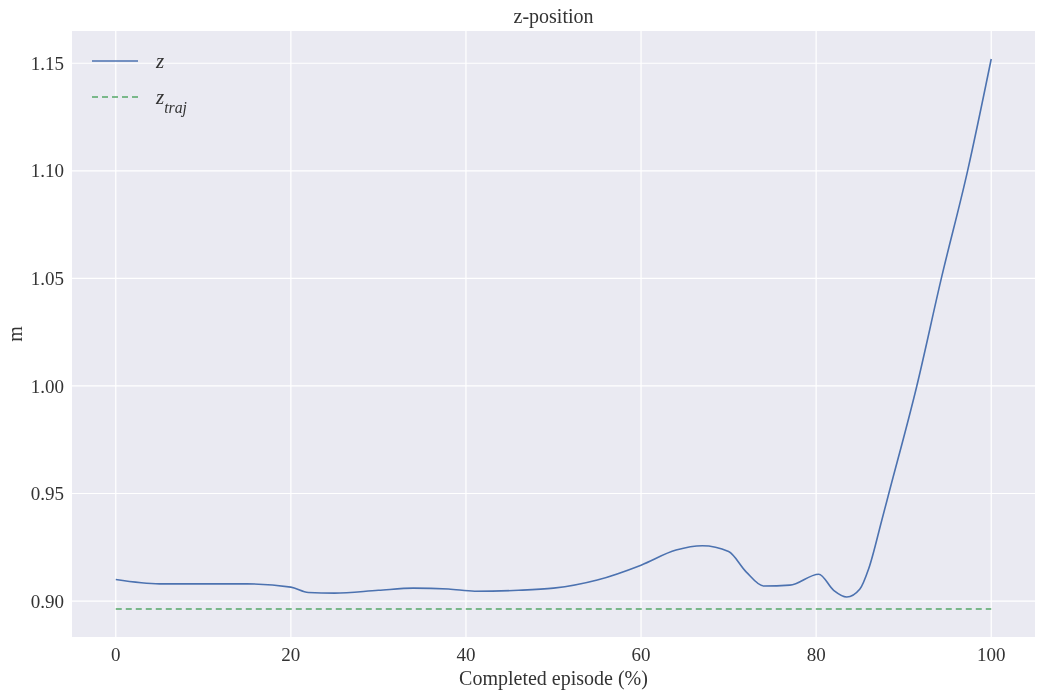 This screenshot has width=1037, height=691. Describe the element at coordinates (47, 171) in the screenshot. I see `y-tick-label: 1.10` at that location.